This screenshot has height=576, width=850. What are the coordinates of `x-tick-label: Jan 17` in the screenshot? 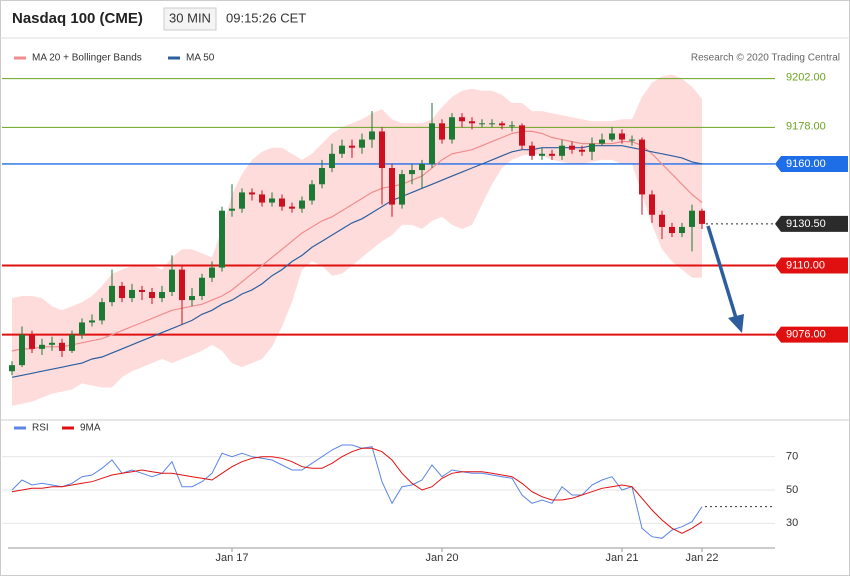 It's located at (231, 558).